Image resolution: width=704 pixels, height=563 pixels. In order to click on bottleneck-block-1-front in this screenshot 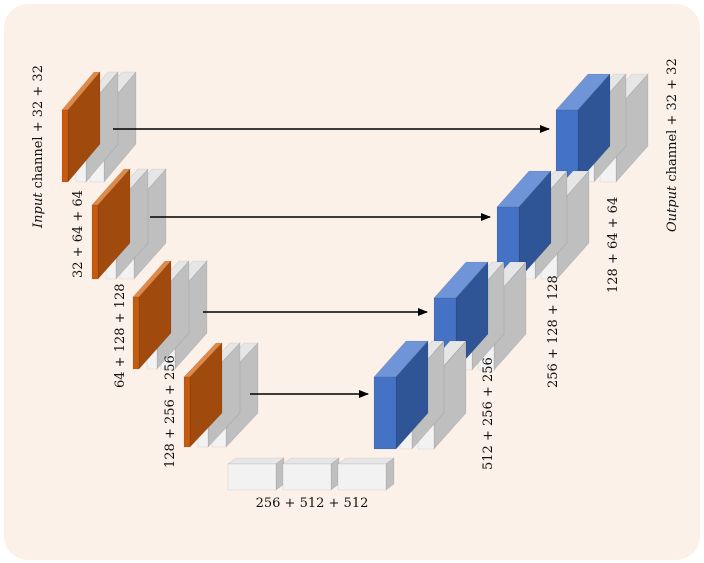, I will do `click(252, 477)`.